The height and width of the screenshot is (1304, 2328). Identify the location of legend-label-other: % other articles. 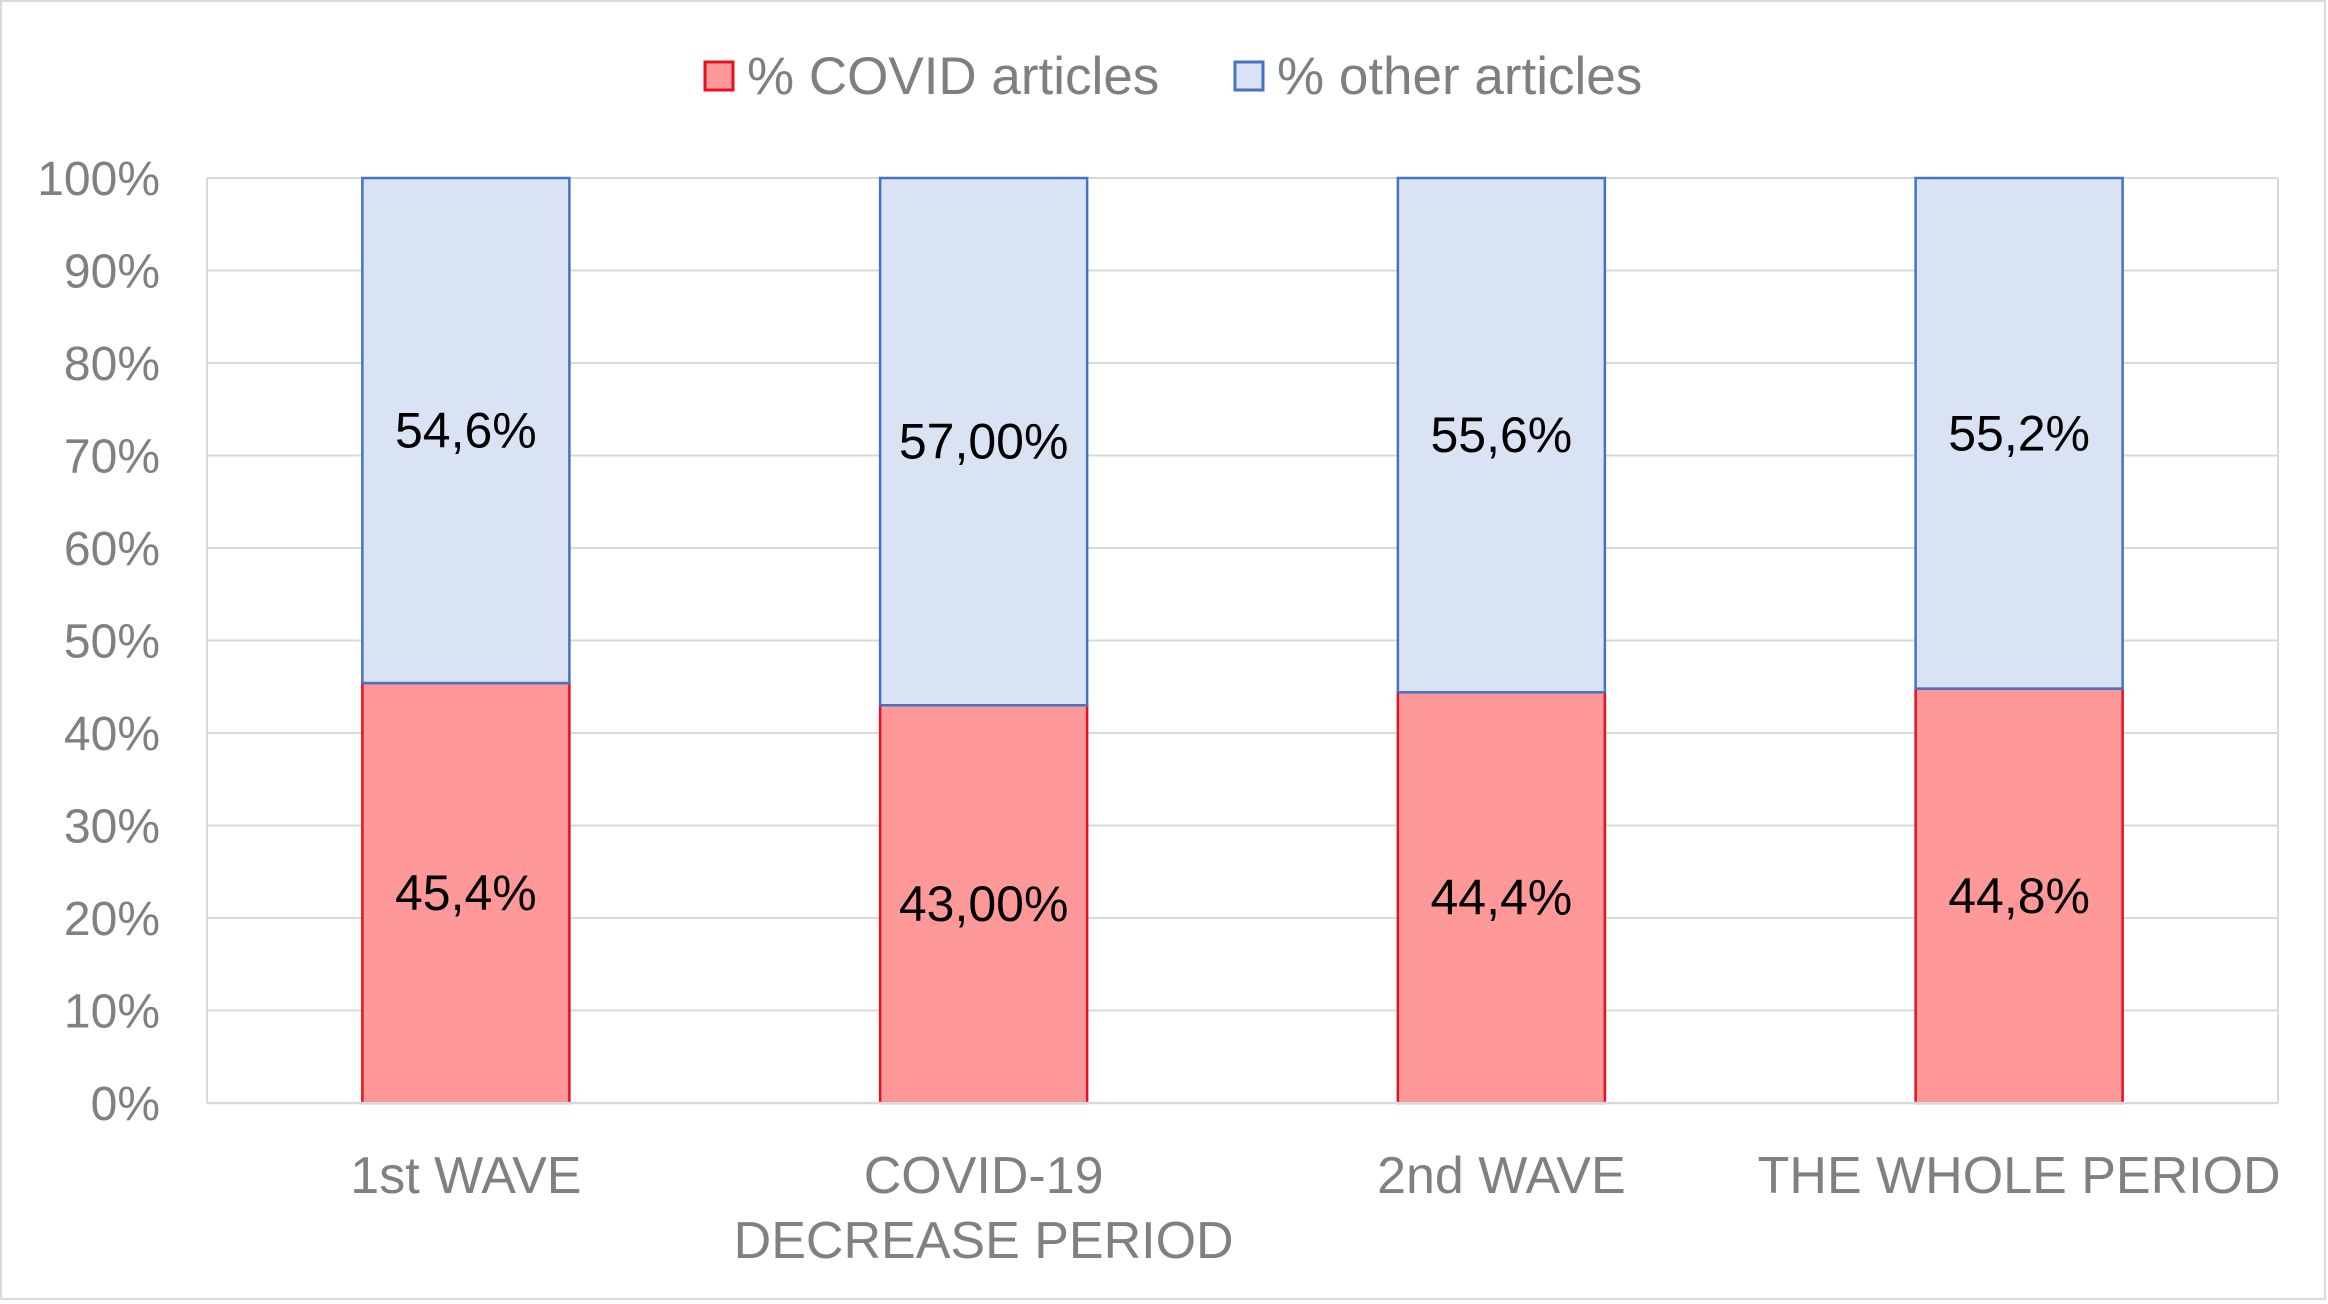
(1459, 76).